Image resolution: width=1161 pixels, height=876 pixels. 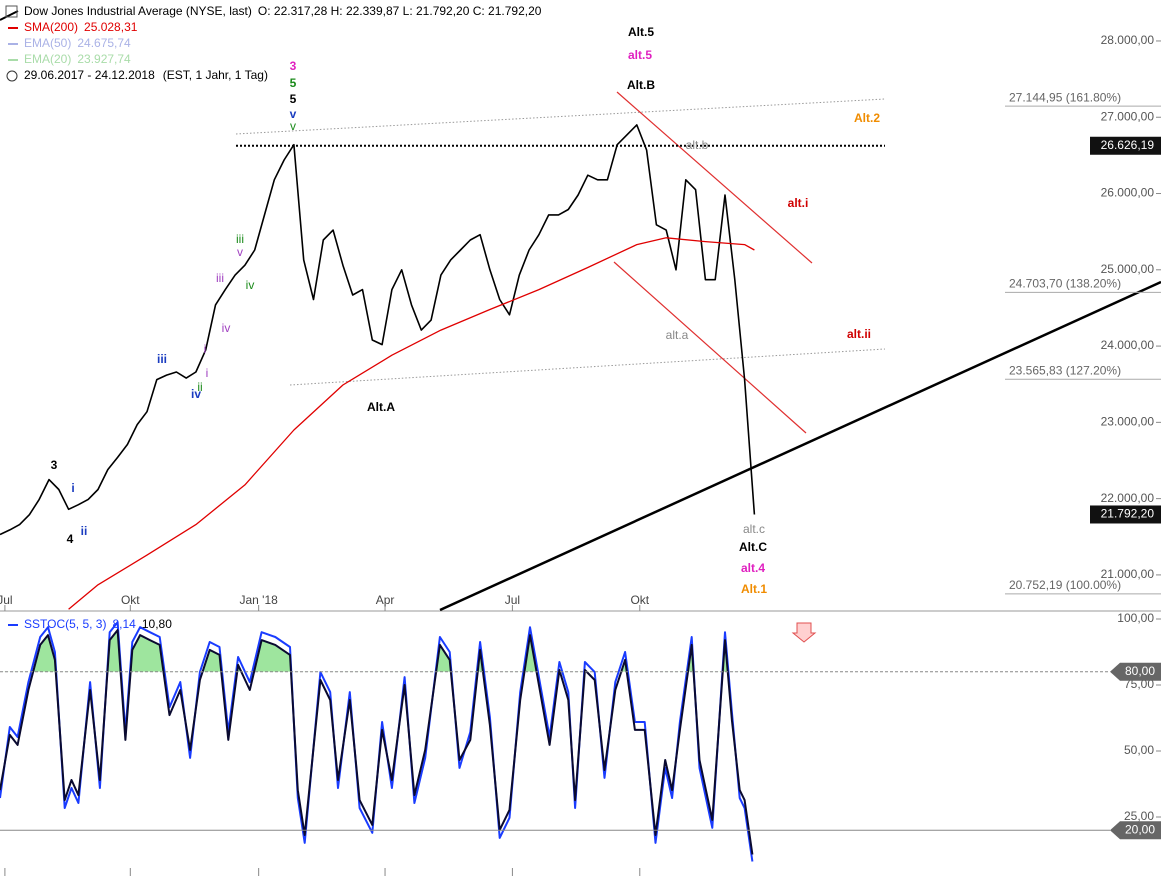 What do you see at coordinates (1135, 618) in the screenshot?
I see `y-tick-label: 100,00` at bounding box center [1135, 618].